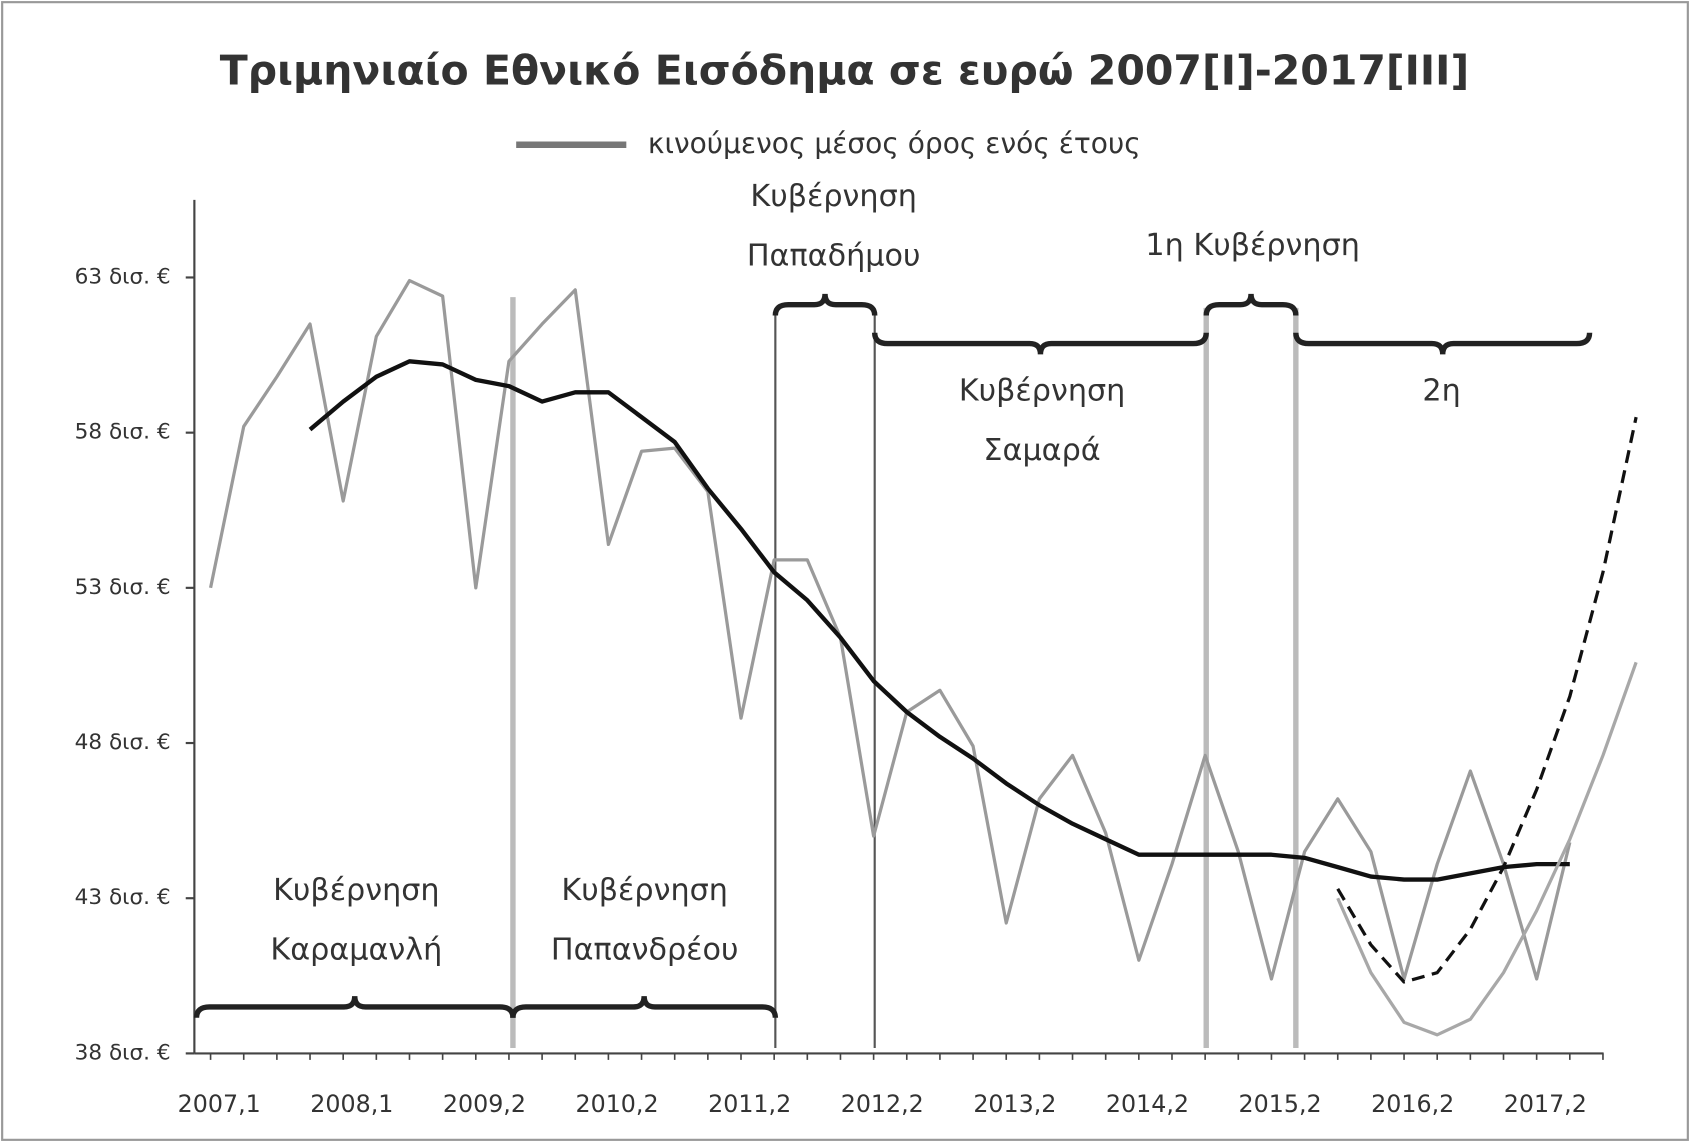 The width and height of the screenshot is (1690, 1142). Describe the element at coordinates (351, 1104) in the screenshot. I see `x-tick-label: 2008,1` at that location.